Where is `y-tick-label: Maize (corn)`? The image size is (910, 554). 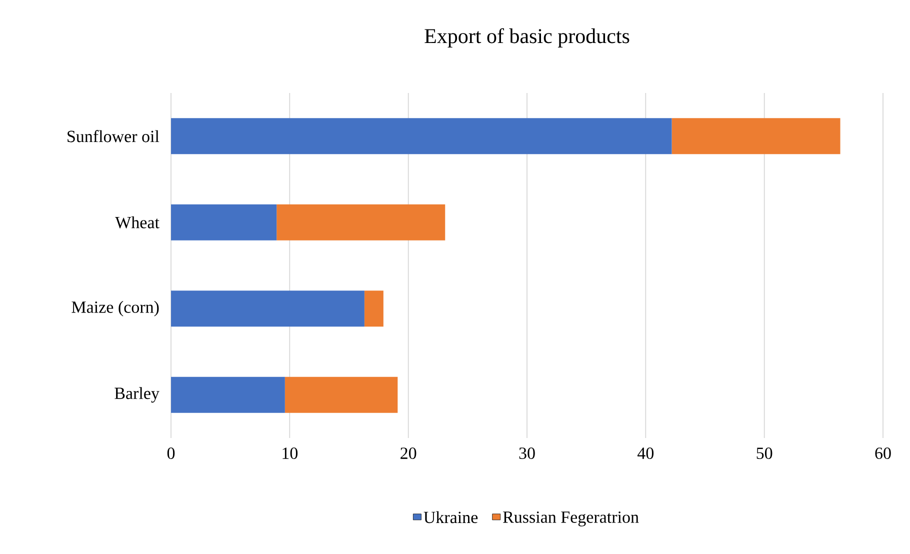
y-tick-label: Maize (corn) is located at coordinates (115, 308).